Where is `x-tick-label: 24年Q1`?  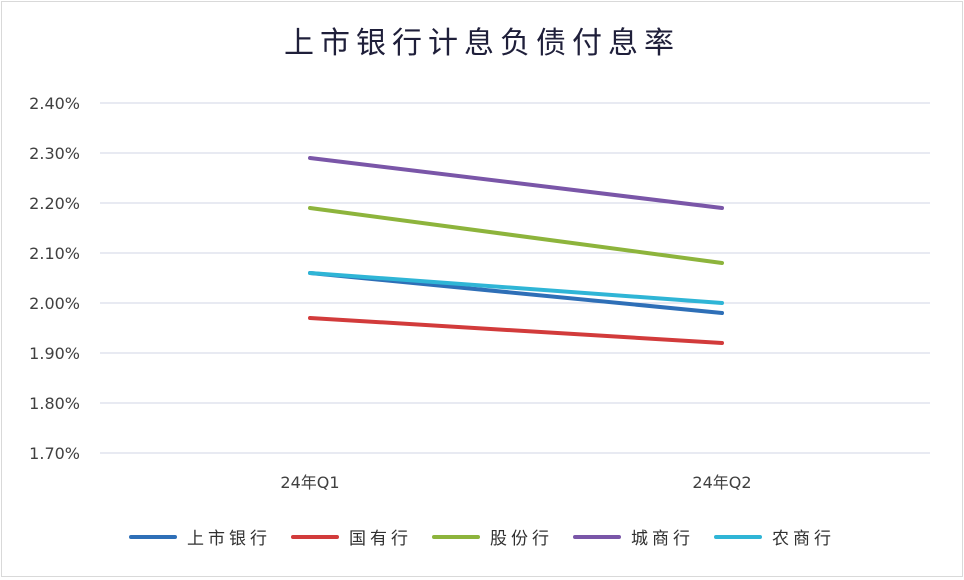 x-tick-label: 24年Q1 is located at coordinates (309, 482).